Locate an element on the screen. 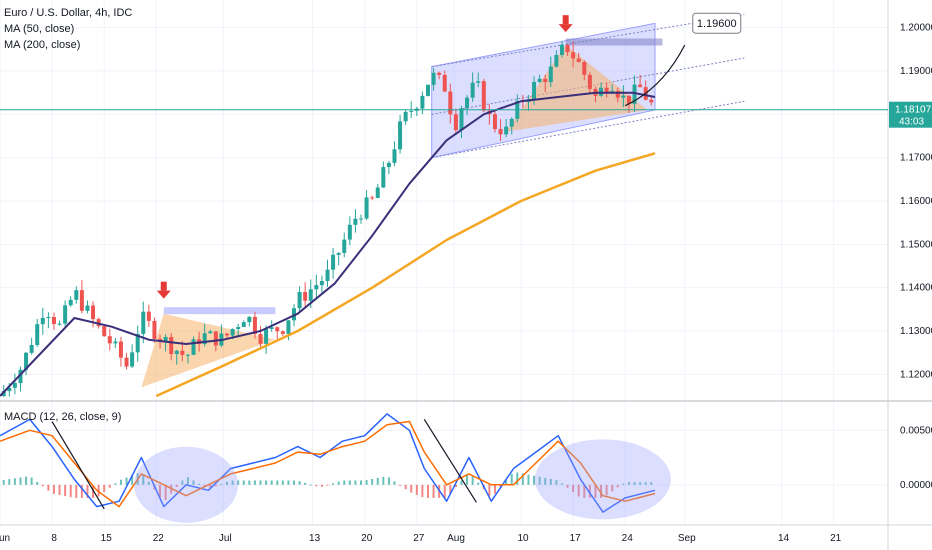  time-tick-label: 17 is located at coordinates (576, 538).